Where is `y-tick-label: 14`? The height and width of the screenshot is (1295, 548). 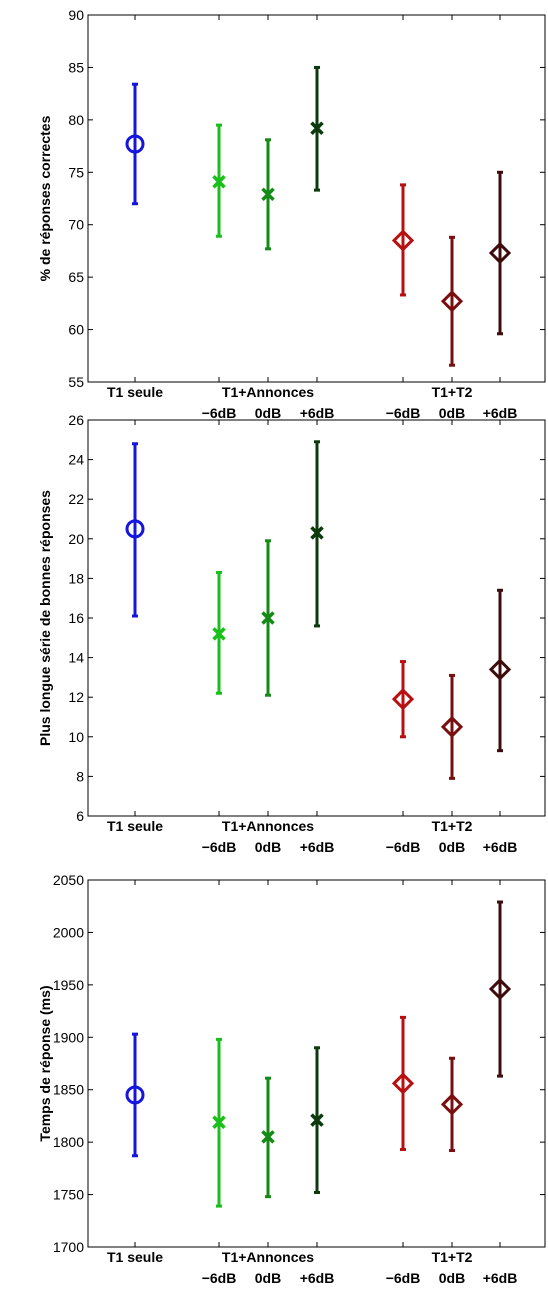
y-tick-label: 14 is located at coordinates (76, 658).